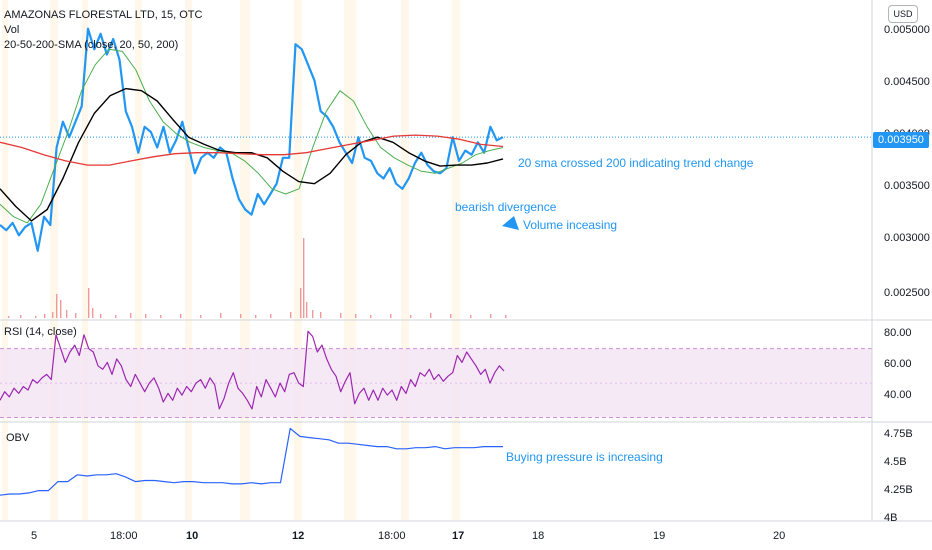  What do you see at coordinates (298, 536) in the screenshot?
I see `time-tick-label: 12` at bounding box center [298, 536].